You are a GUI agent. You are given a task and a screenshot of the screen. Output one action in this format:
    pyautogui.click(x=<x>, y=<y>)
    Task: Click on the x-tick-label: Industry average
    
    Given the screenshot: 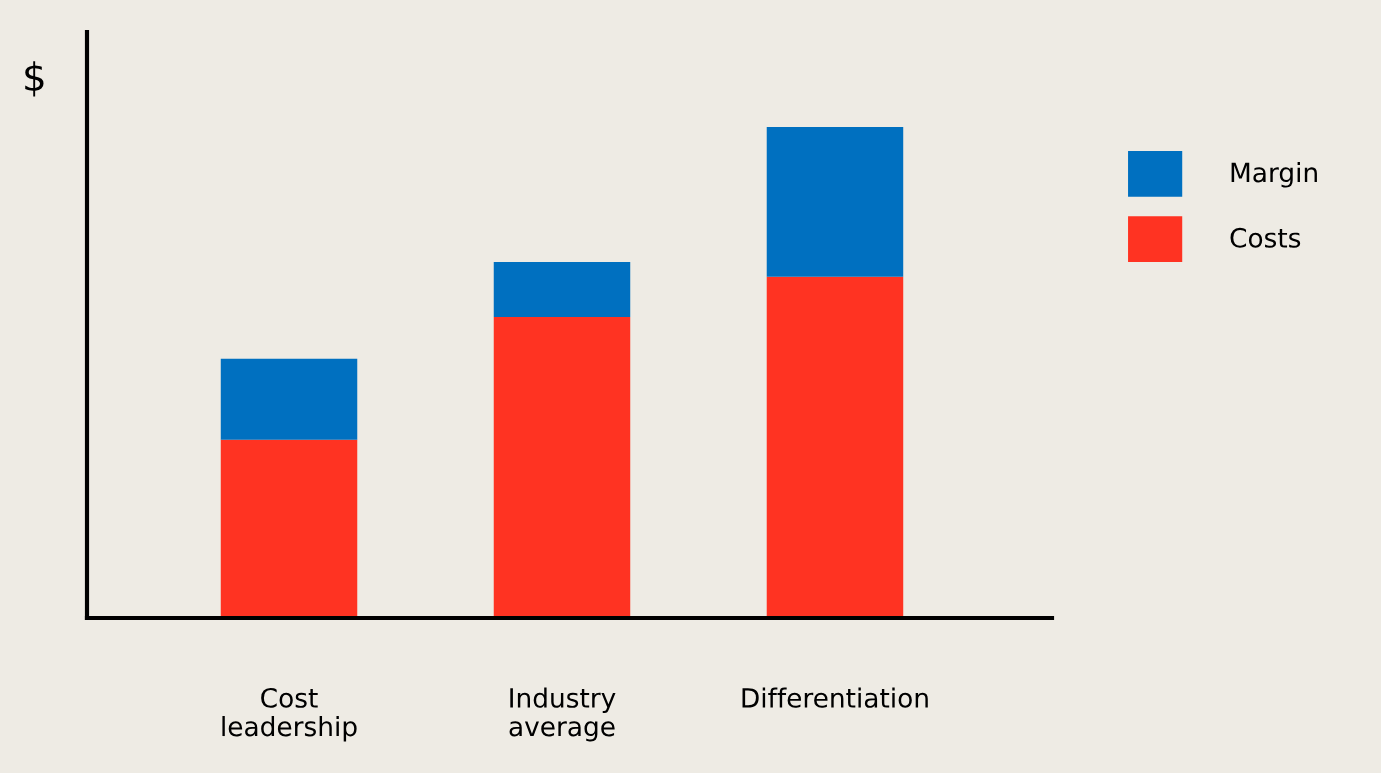 What is the action you would take?
    pyautogui.click(x=562, y=714)
    